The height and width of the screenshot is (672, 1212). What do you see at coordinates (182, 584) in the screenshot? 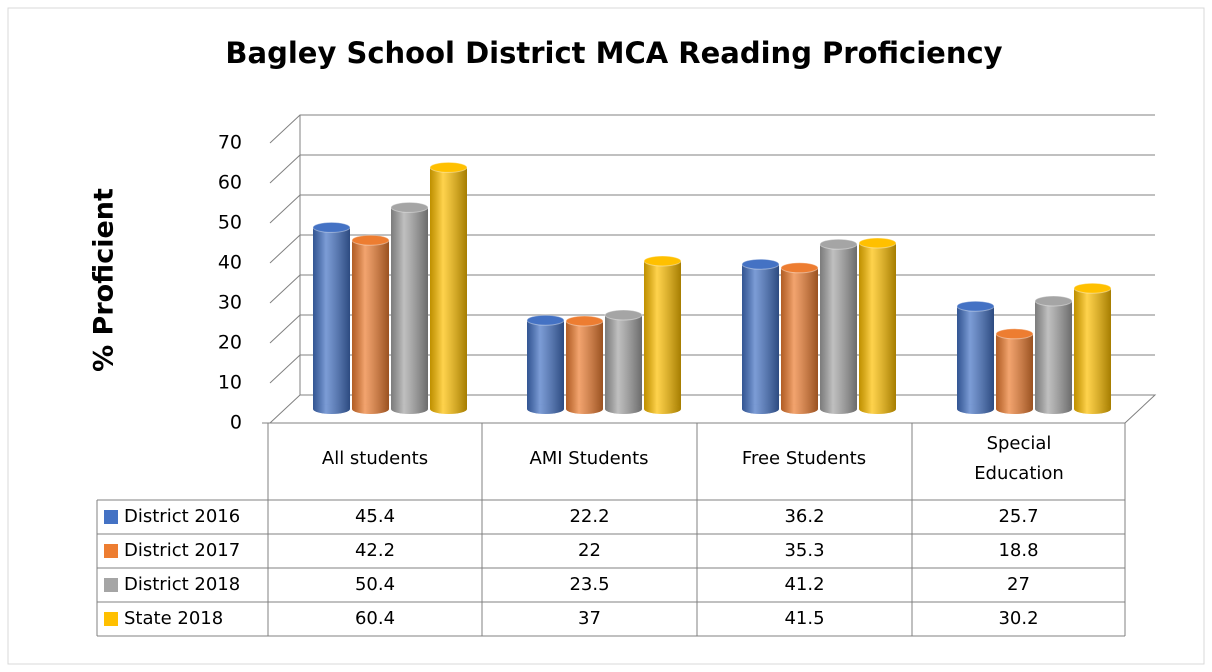
I see `legend-label: District 2018` at bounding box center [182, 584].